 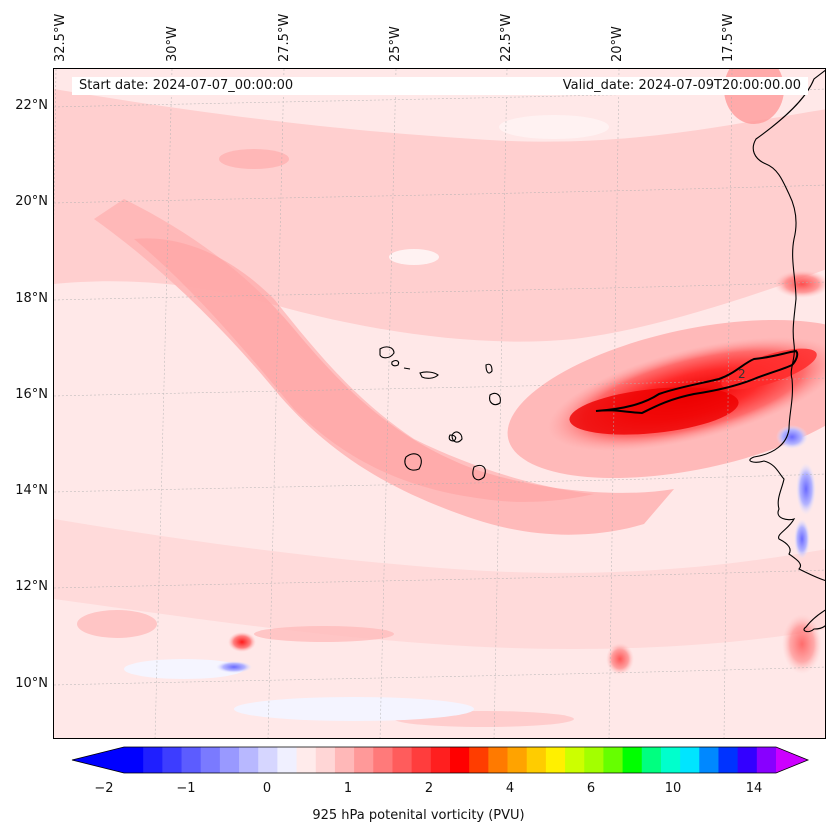 What do you see at coordinates (186, 85) in the screenshot?
I see `start-date-label: Start date: 2024-07-07_00:00:00` at bounding box center [186, 85].